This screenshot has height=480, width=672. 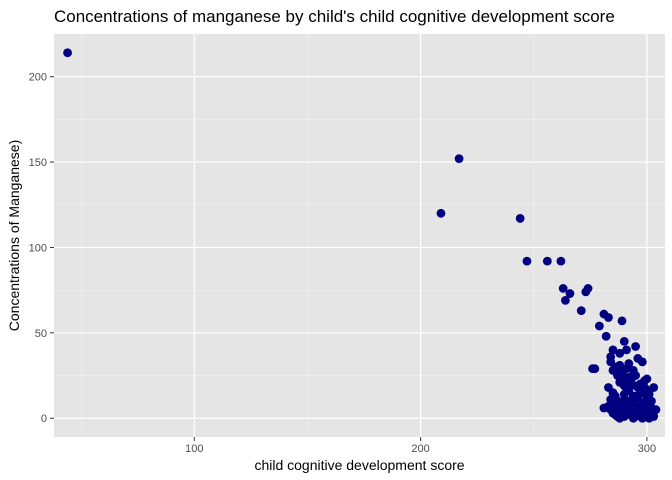 I want to click on y-tick-label: 200, so click(x=38, y=78).